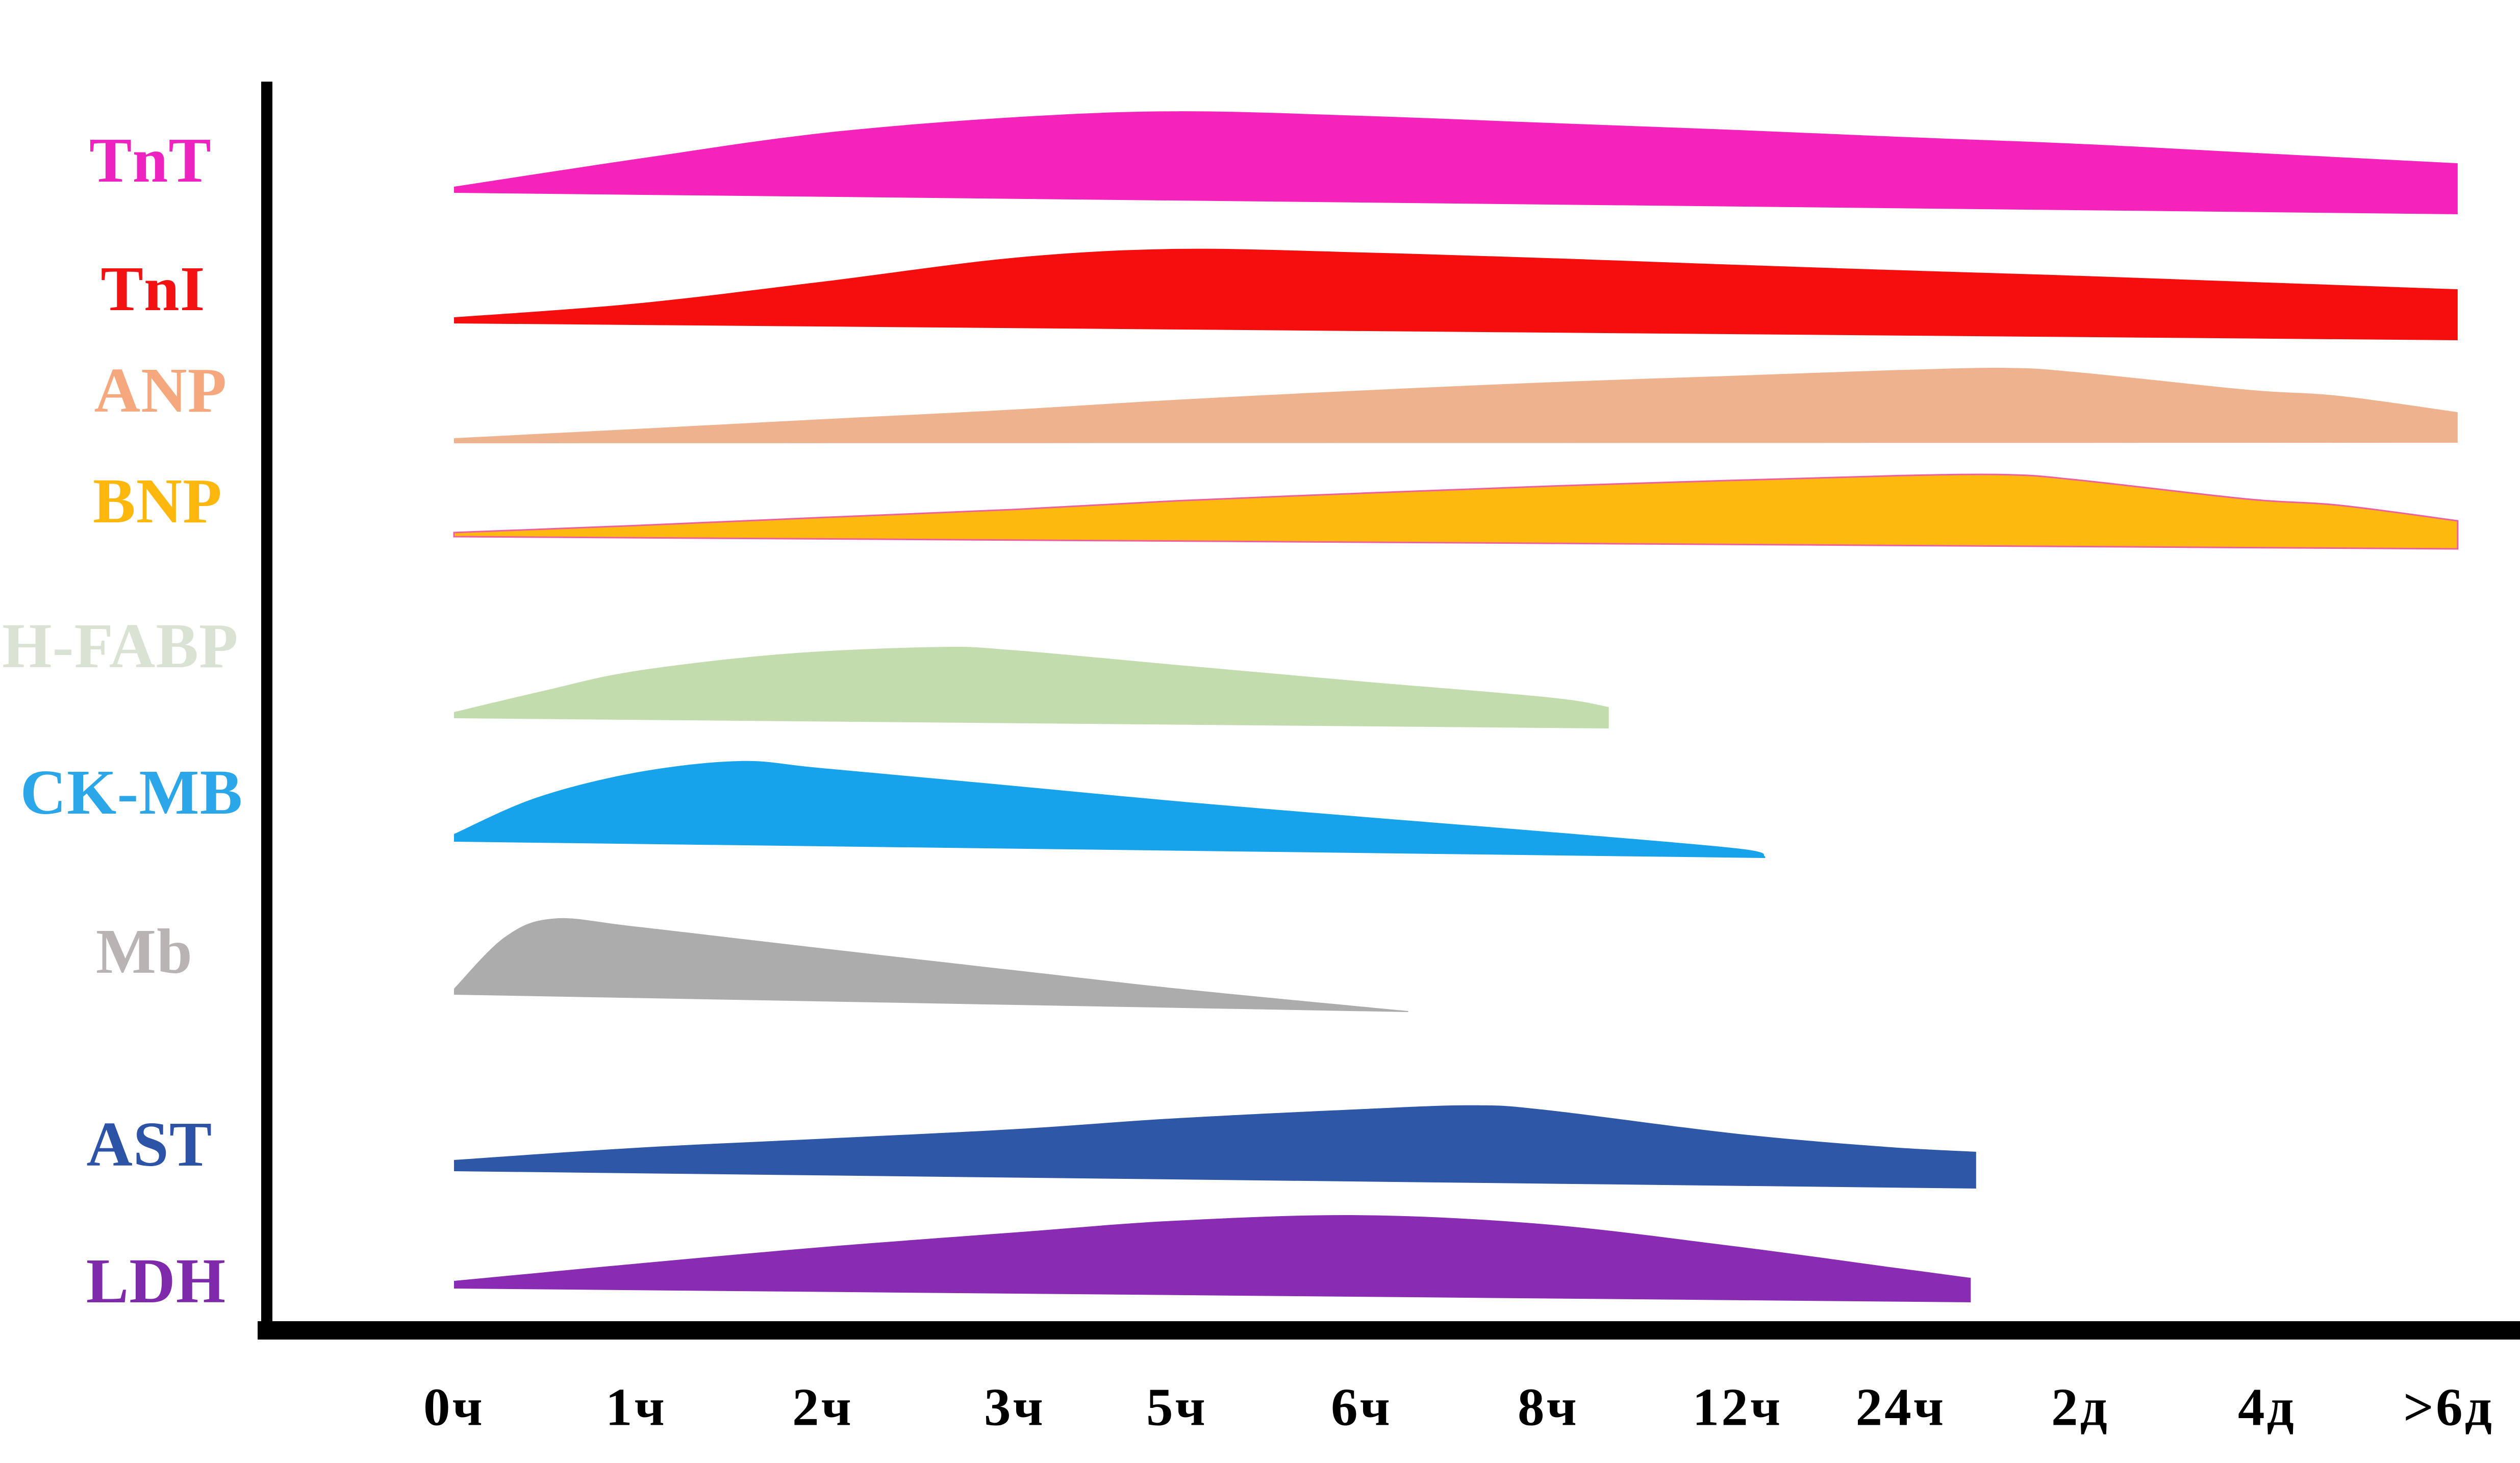 Image resolution: width=2520 pixels, height=1463 pixels. I want to click on x-tick-label-6: 8ч, so click(1548, 1407).